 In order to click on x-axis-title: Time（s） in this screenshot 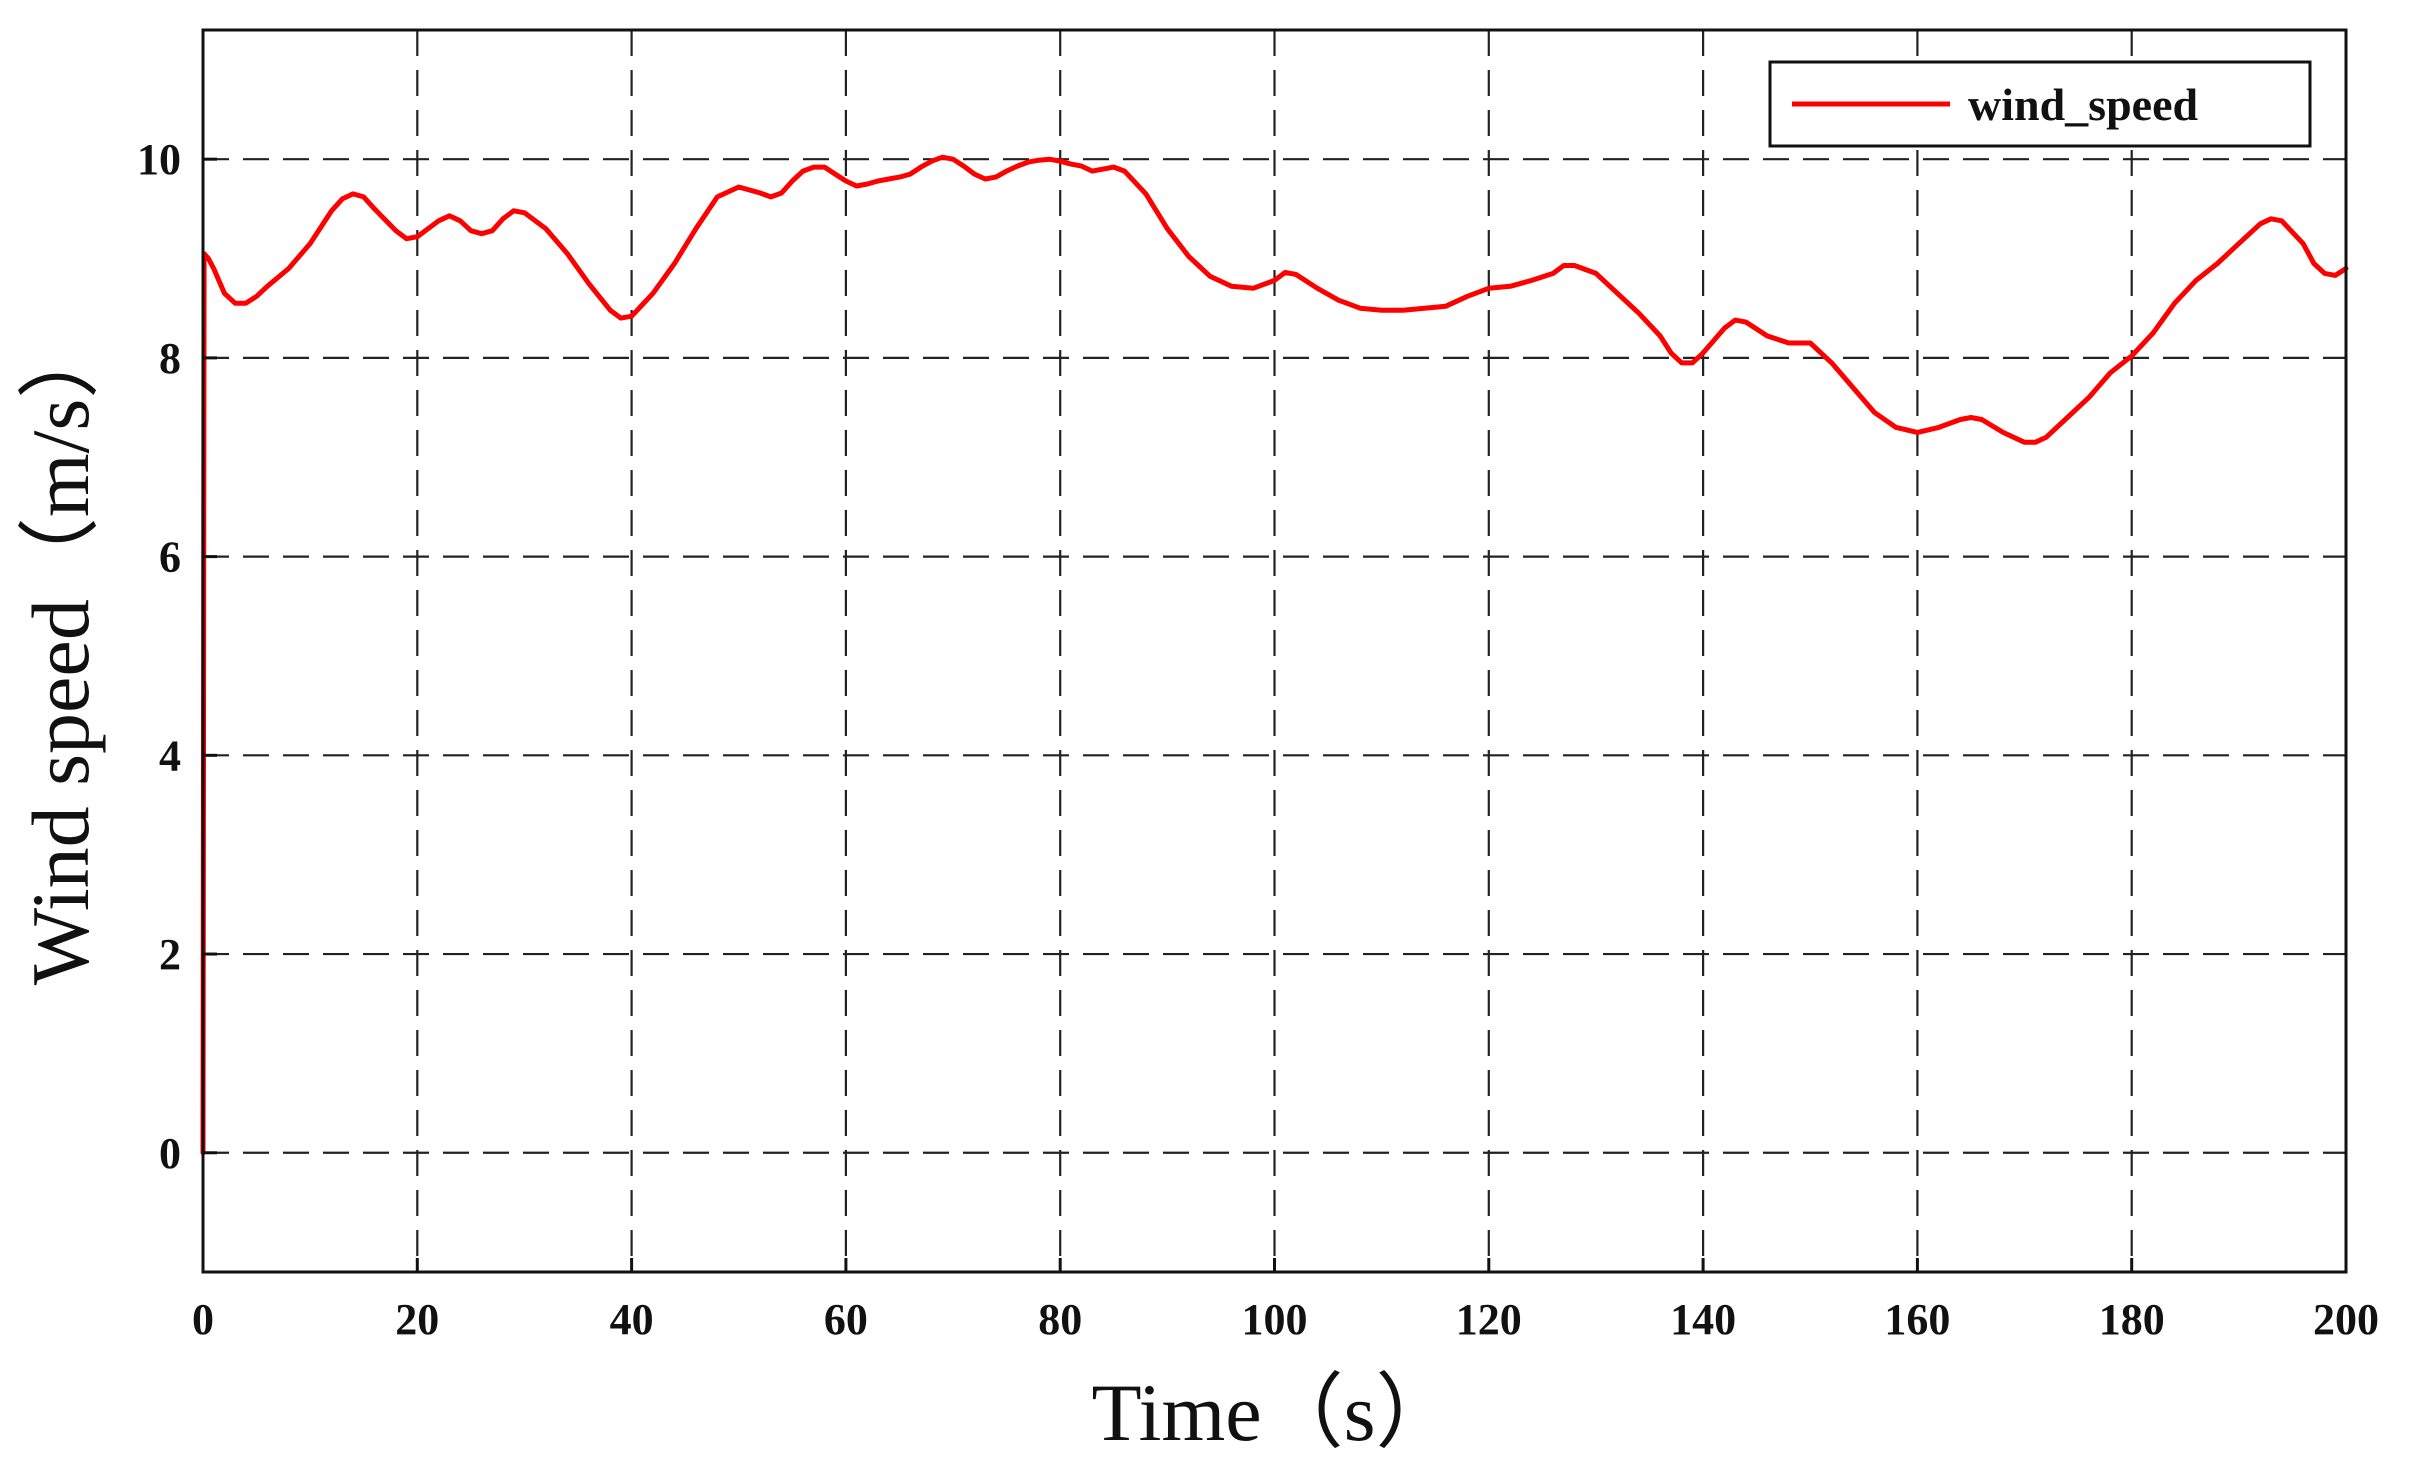, I will do `click(1274, 1412)`.